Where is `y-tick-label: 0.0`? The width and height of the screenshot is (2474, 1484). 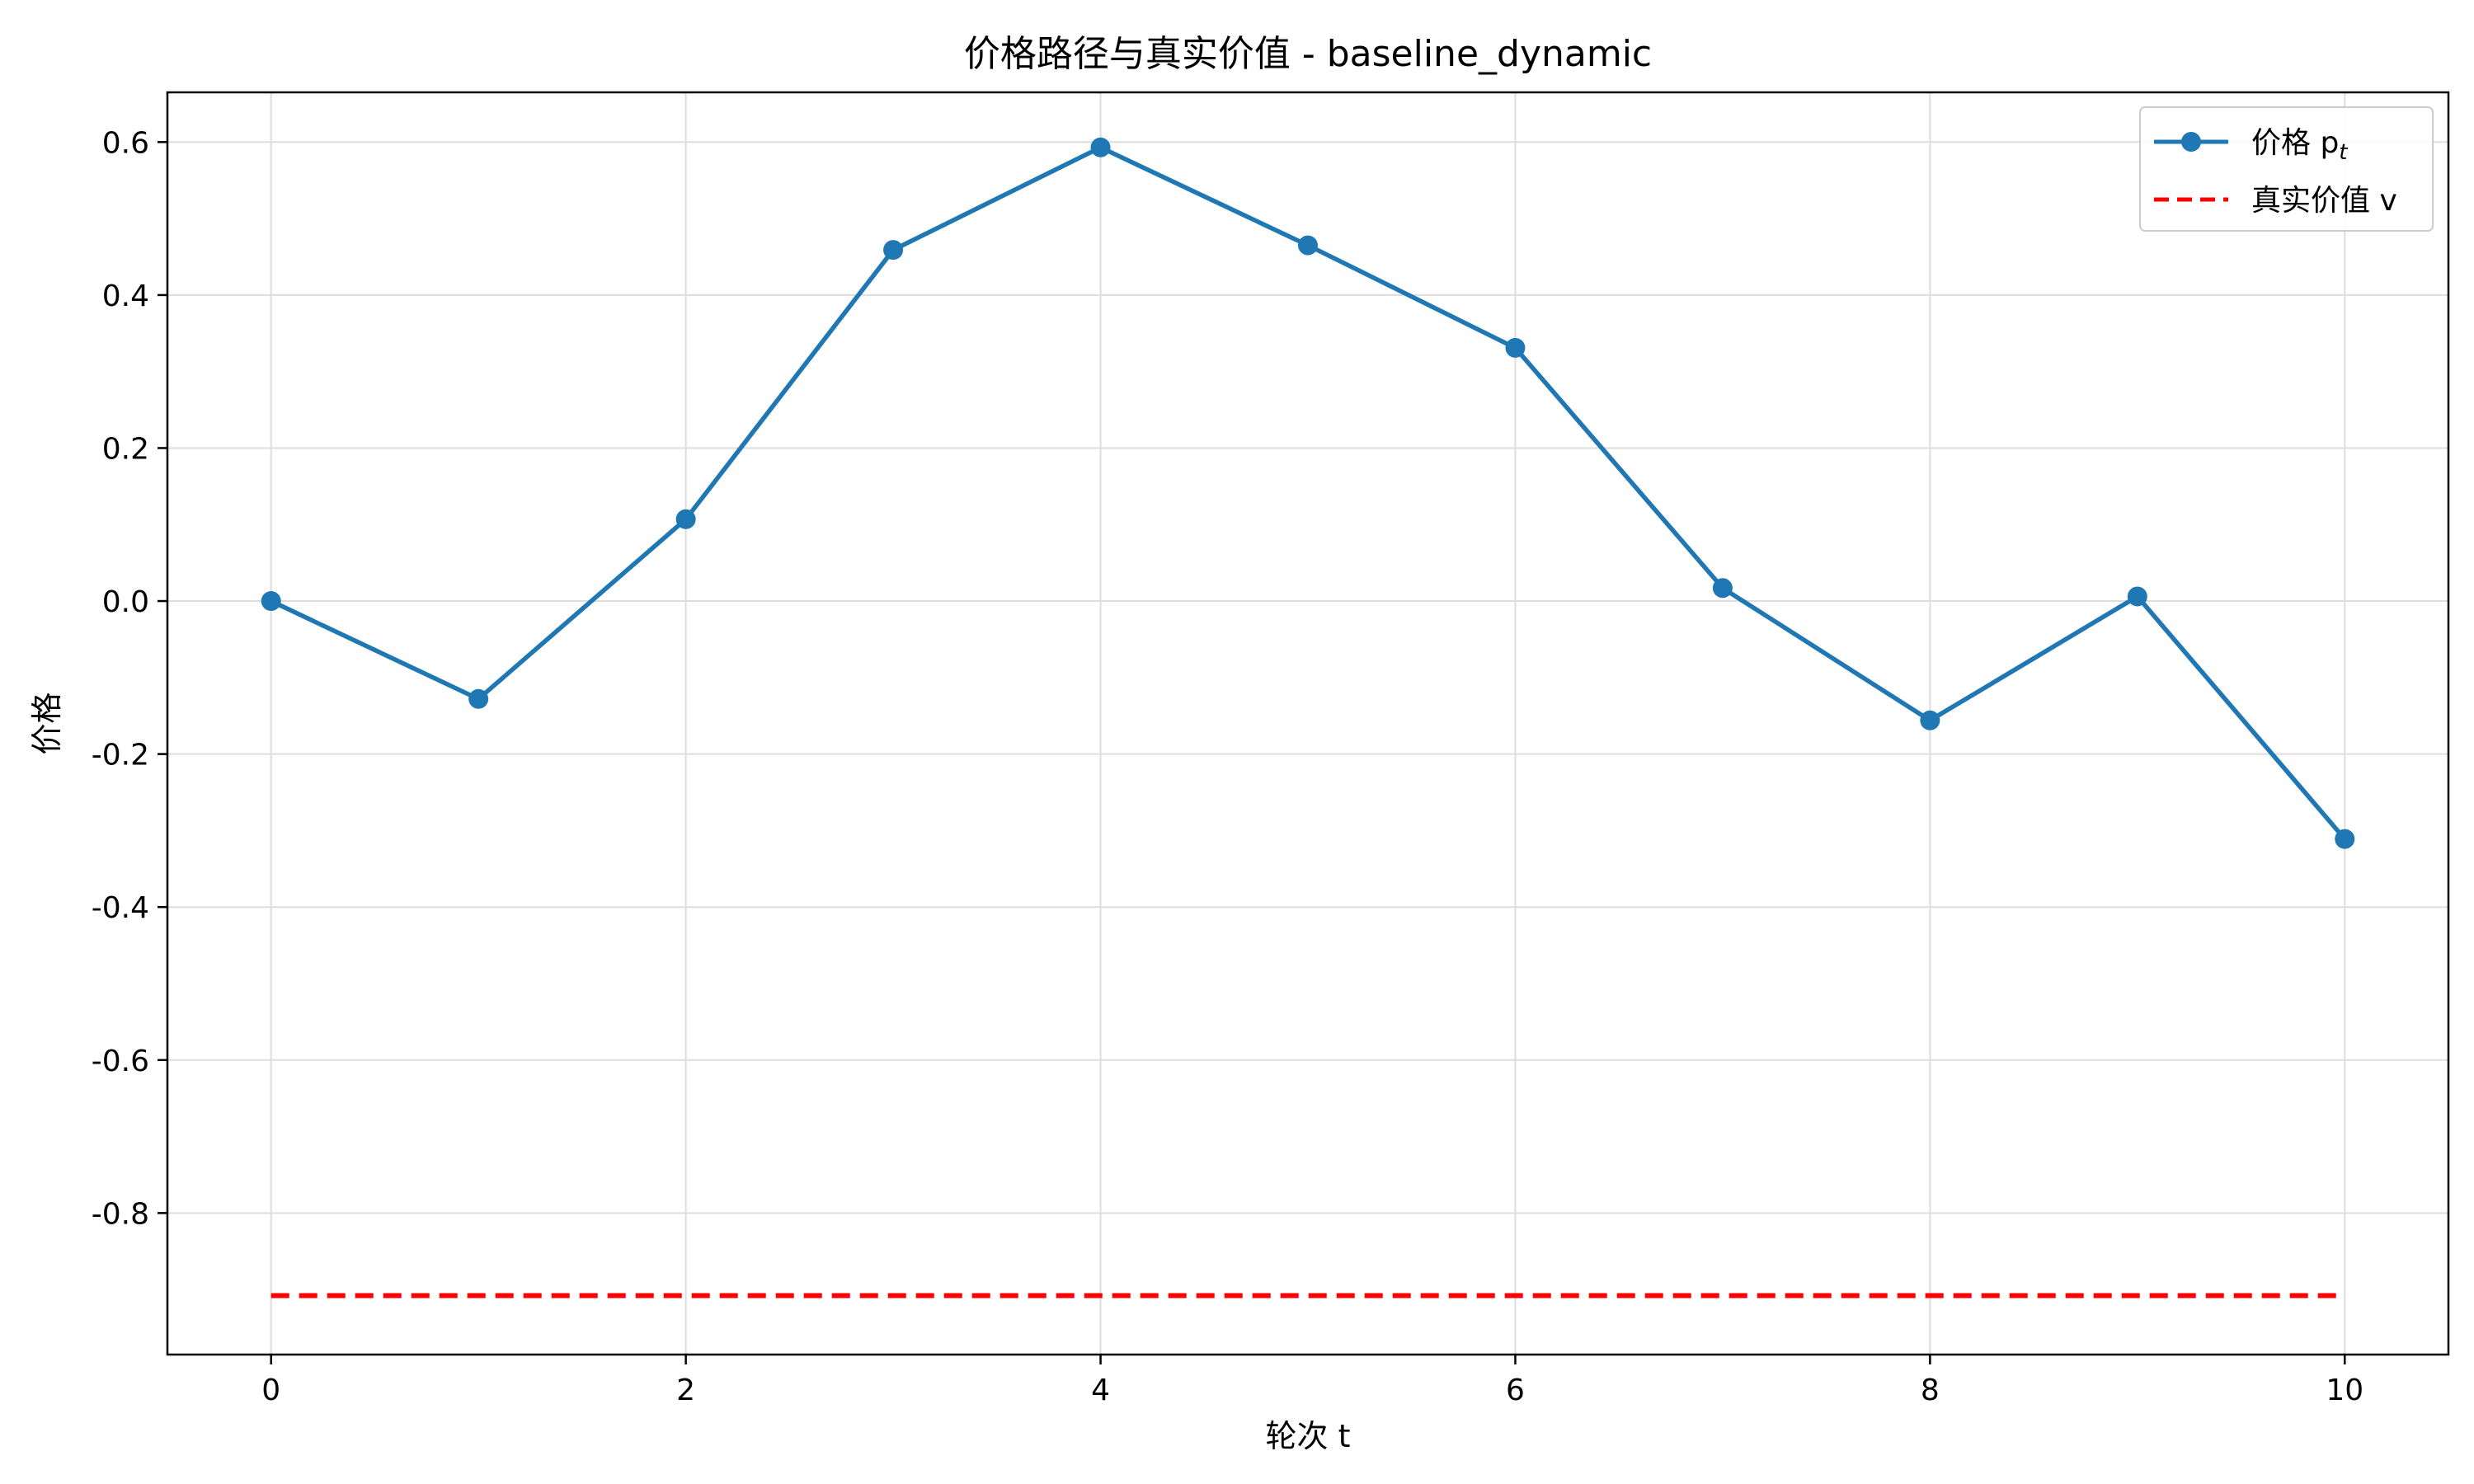
y-tick-label: 0.0 is located at coordinates (125, 602).